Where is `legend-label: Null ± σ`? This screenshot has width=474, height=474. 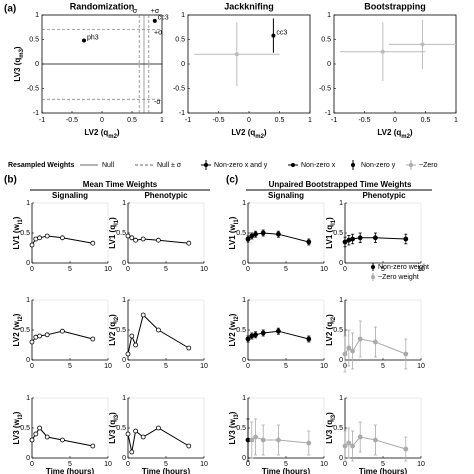
legend-label: Null ± σ is located at coordinates (169, 165).